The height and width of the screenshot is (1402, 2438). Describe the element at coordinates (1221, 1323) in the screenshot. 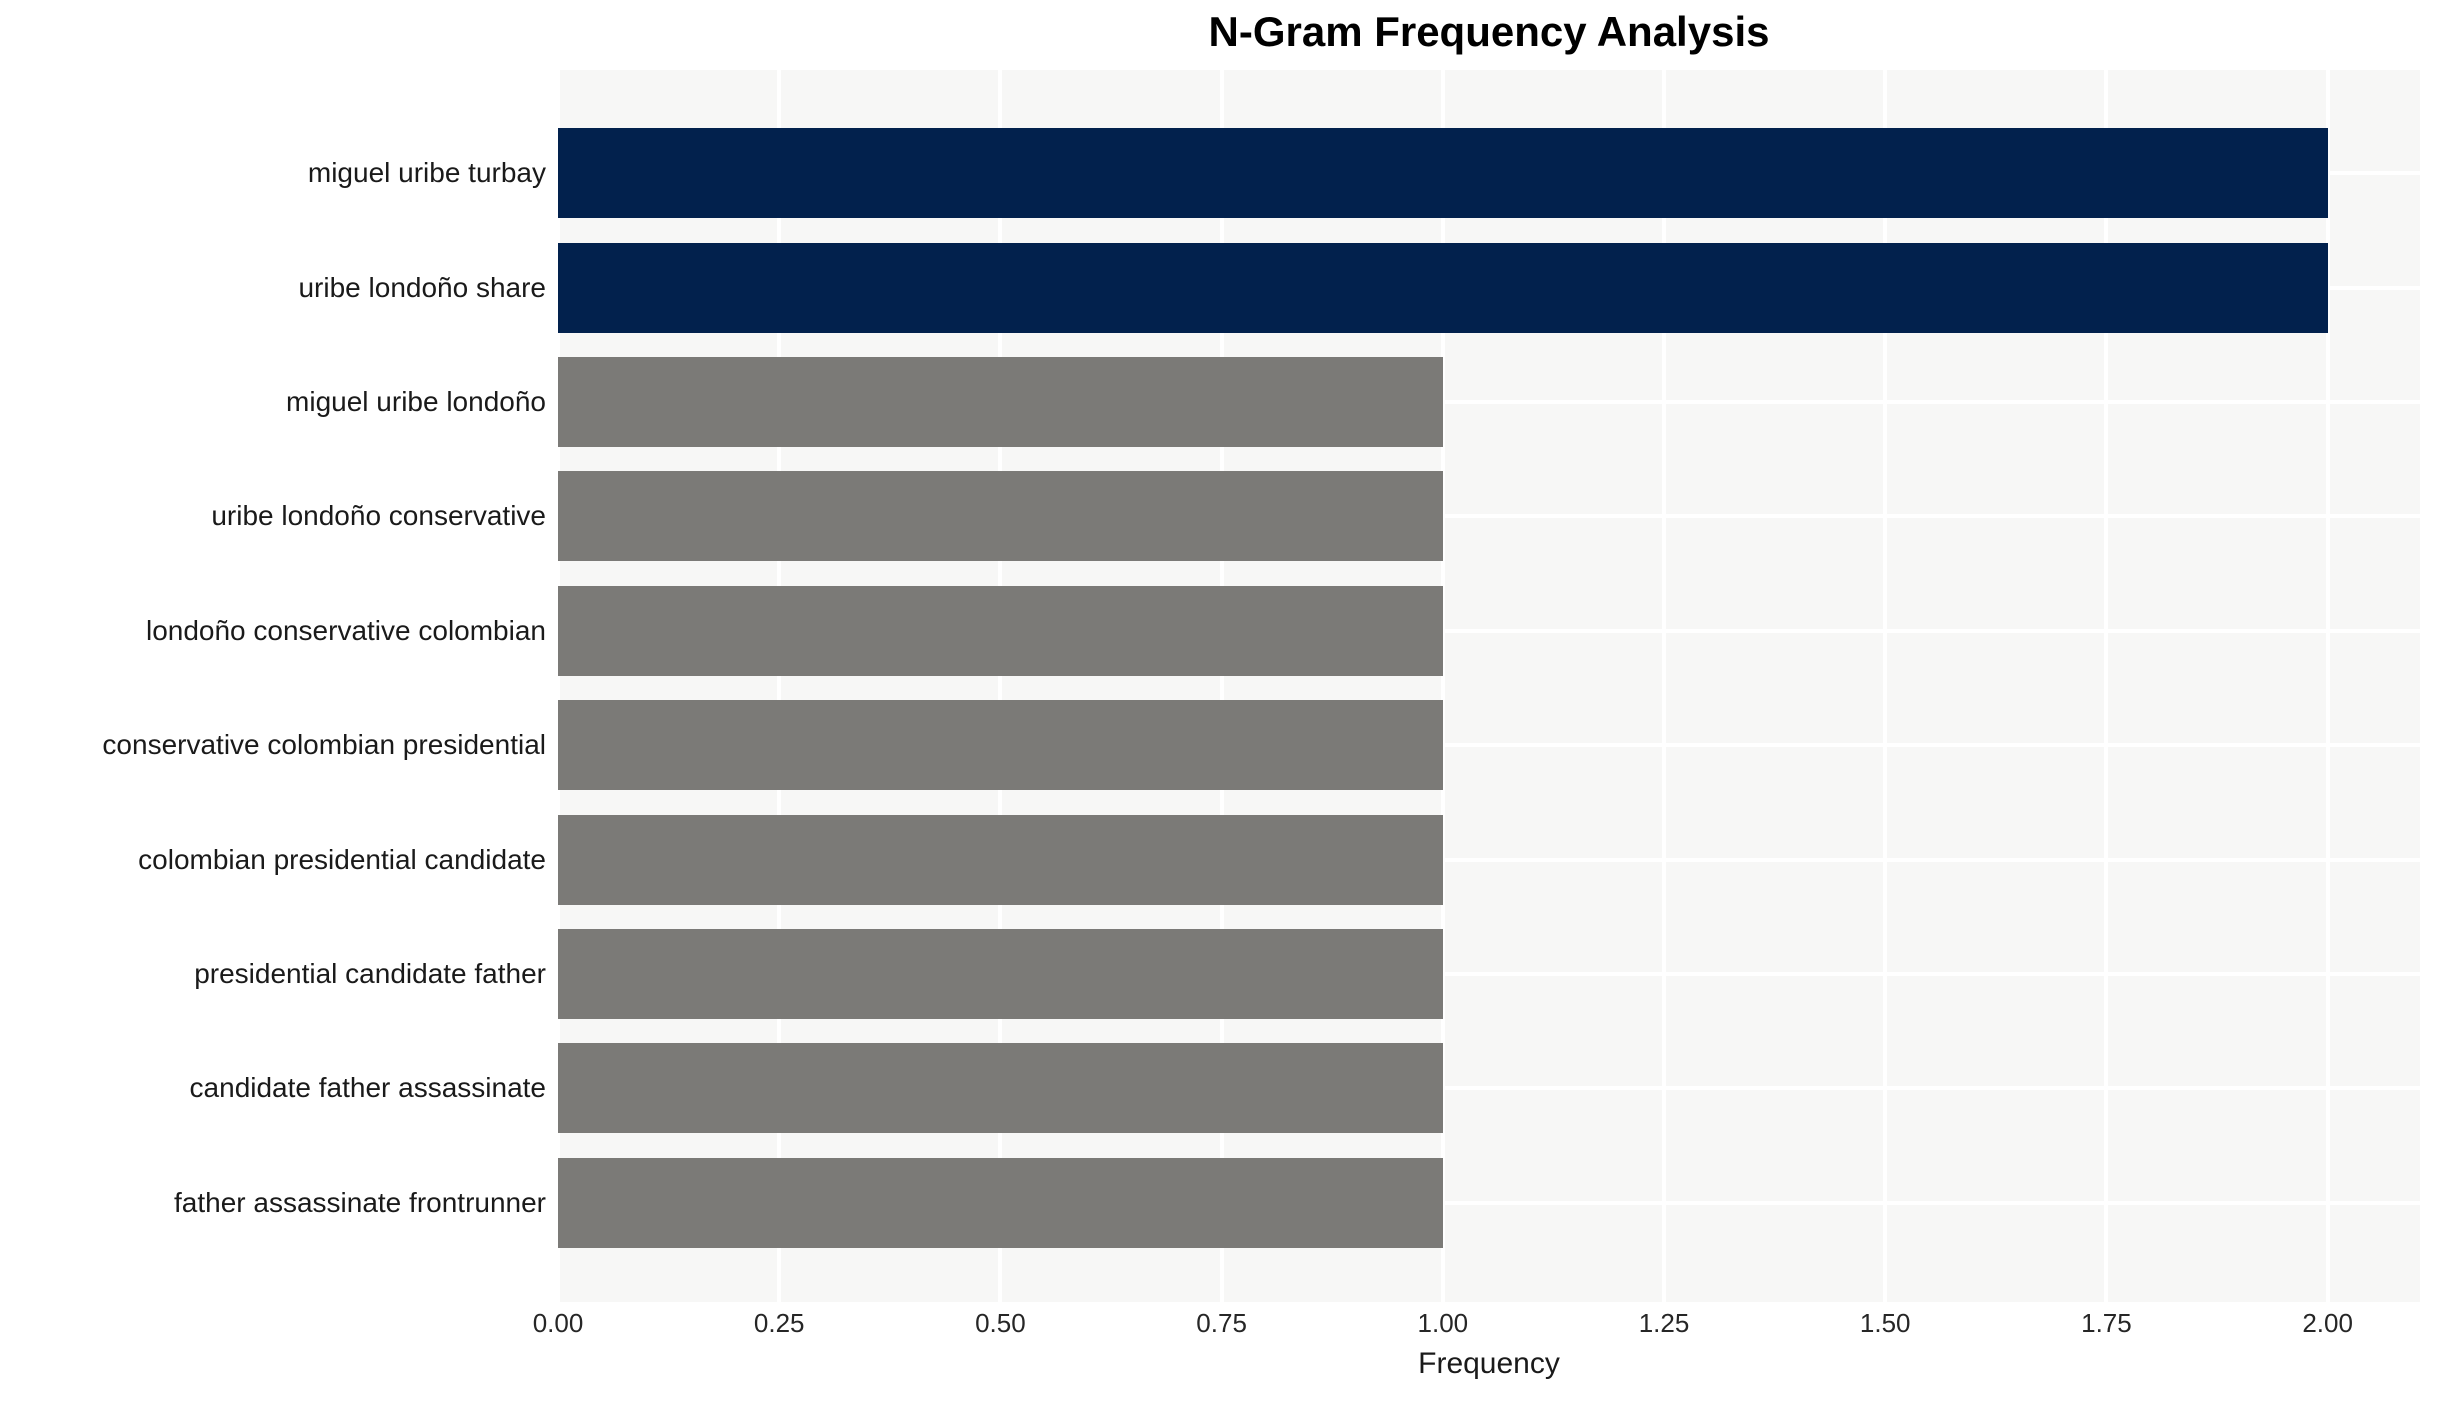

I see `x-tick-label: 0.75` at that location.